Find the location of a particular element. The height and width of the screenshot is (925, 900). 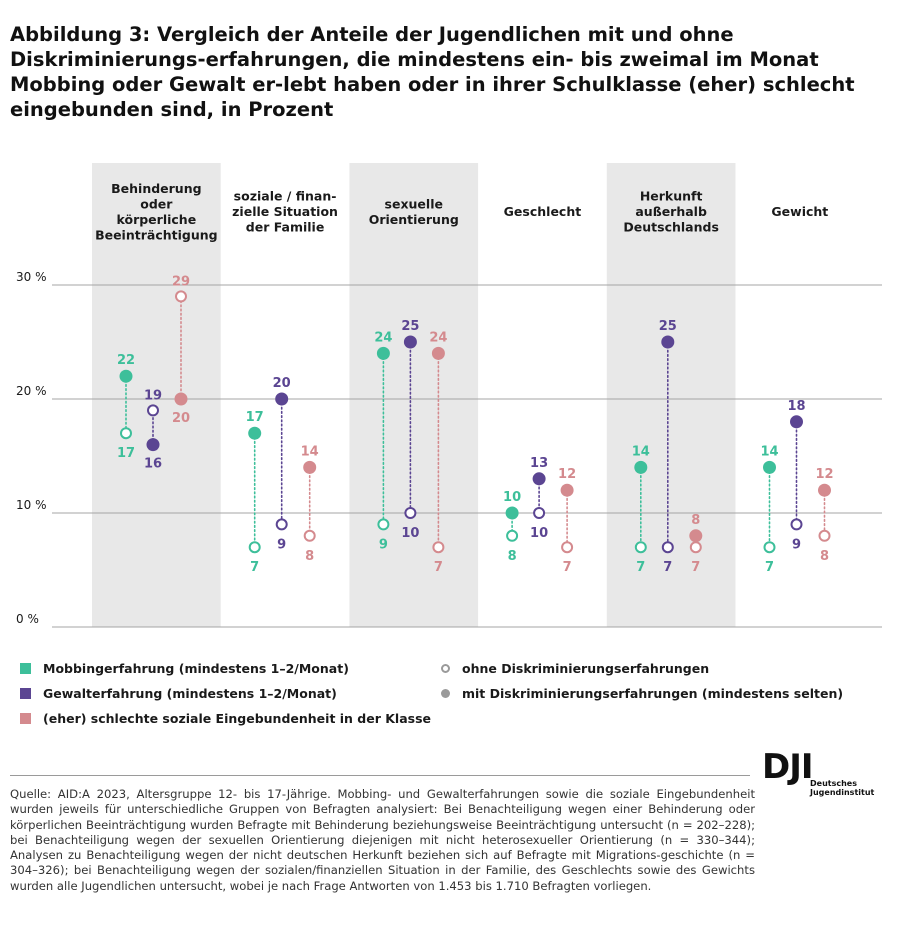

label-with-ein-1: 14 is located at coordinates (310, 451).